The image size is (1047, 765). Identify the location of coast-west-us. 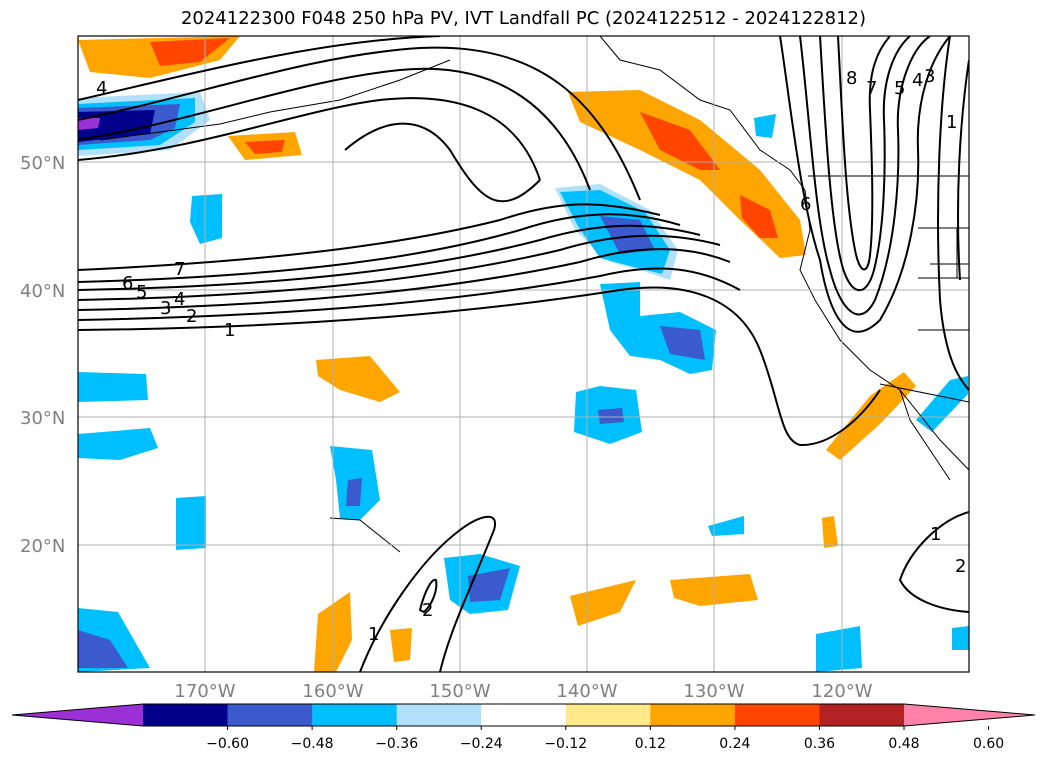
(884, 330).